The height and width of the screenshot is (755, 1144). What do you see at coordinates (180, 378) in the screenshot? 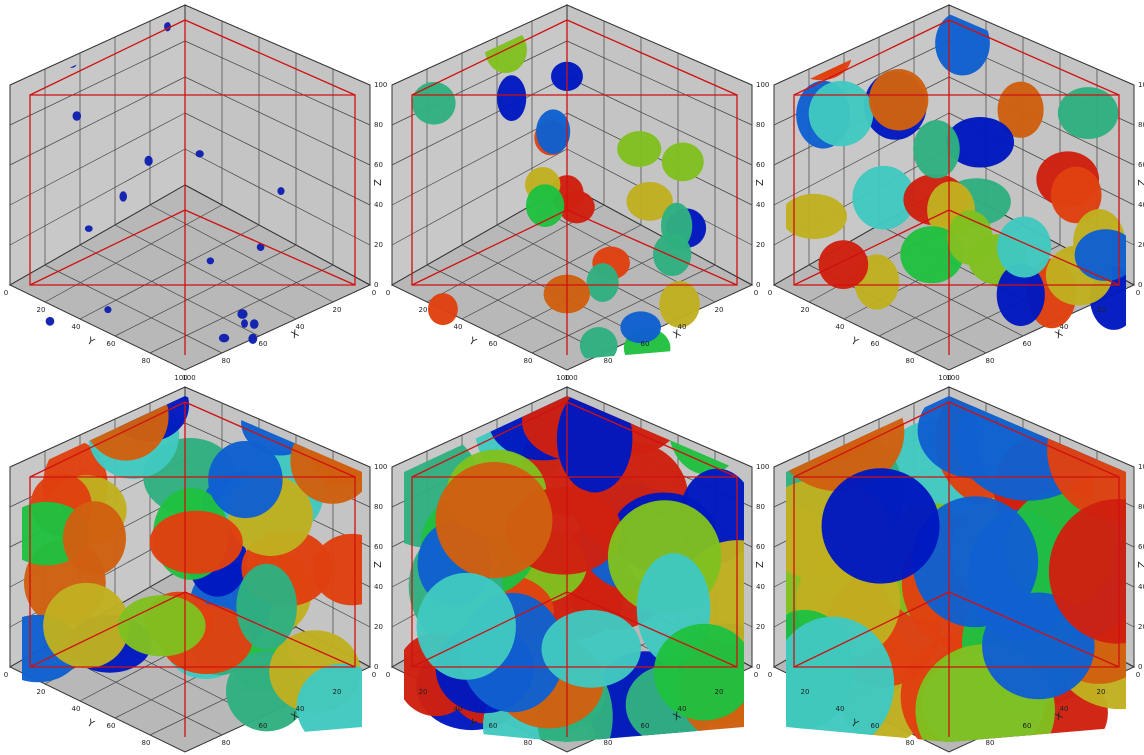
I see `y-tick-label: 100` at bounding box center [180, 378].